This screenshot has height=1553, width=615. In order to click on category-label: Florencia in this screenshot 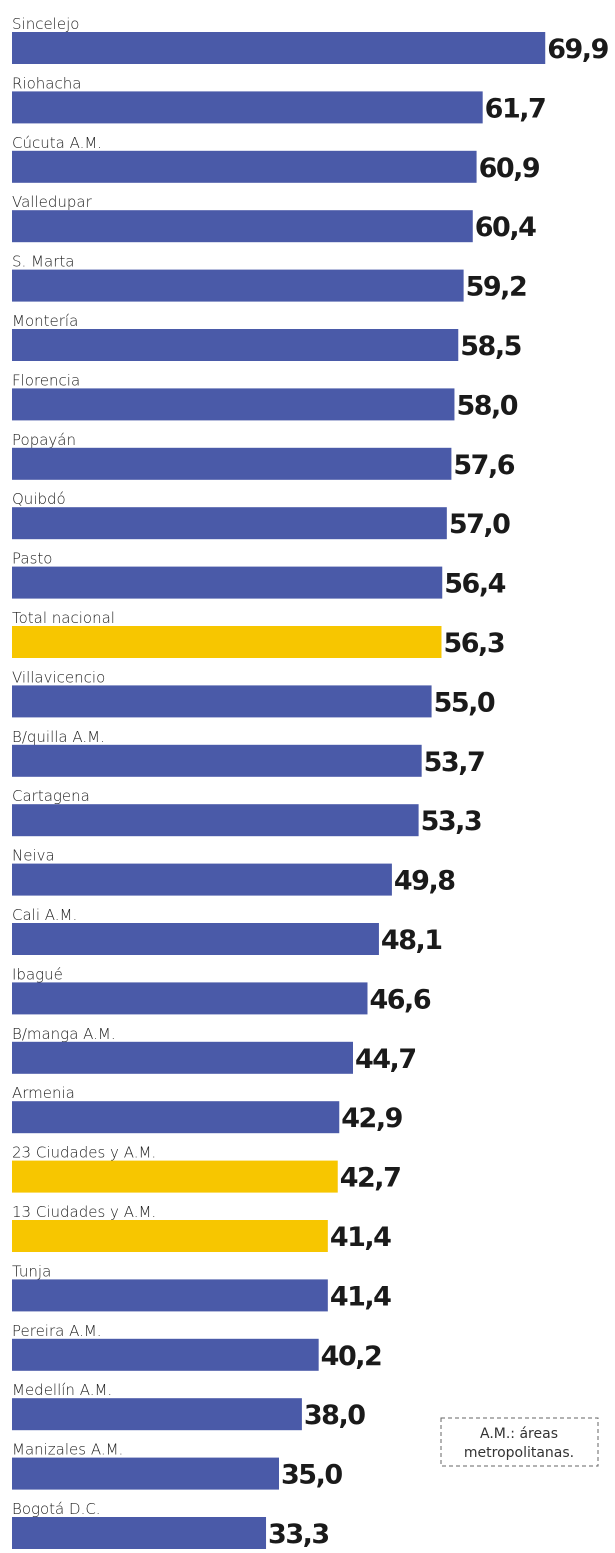, I will do `click(46, 380)`.